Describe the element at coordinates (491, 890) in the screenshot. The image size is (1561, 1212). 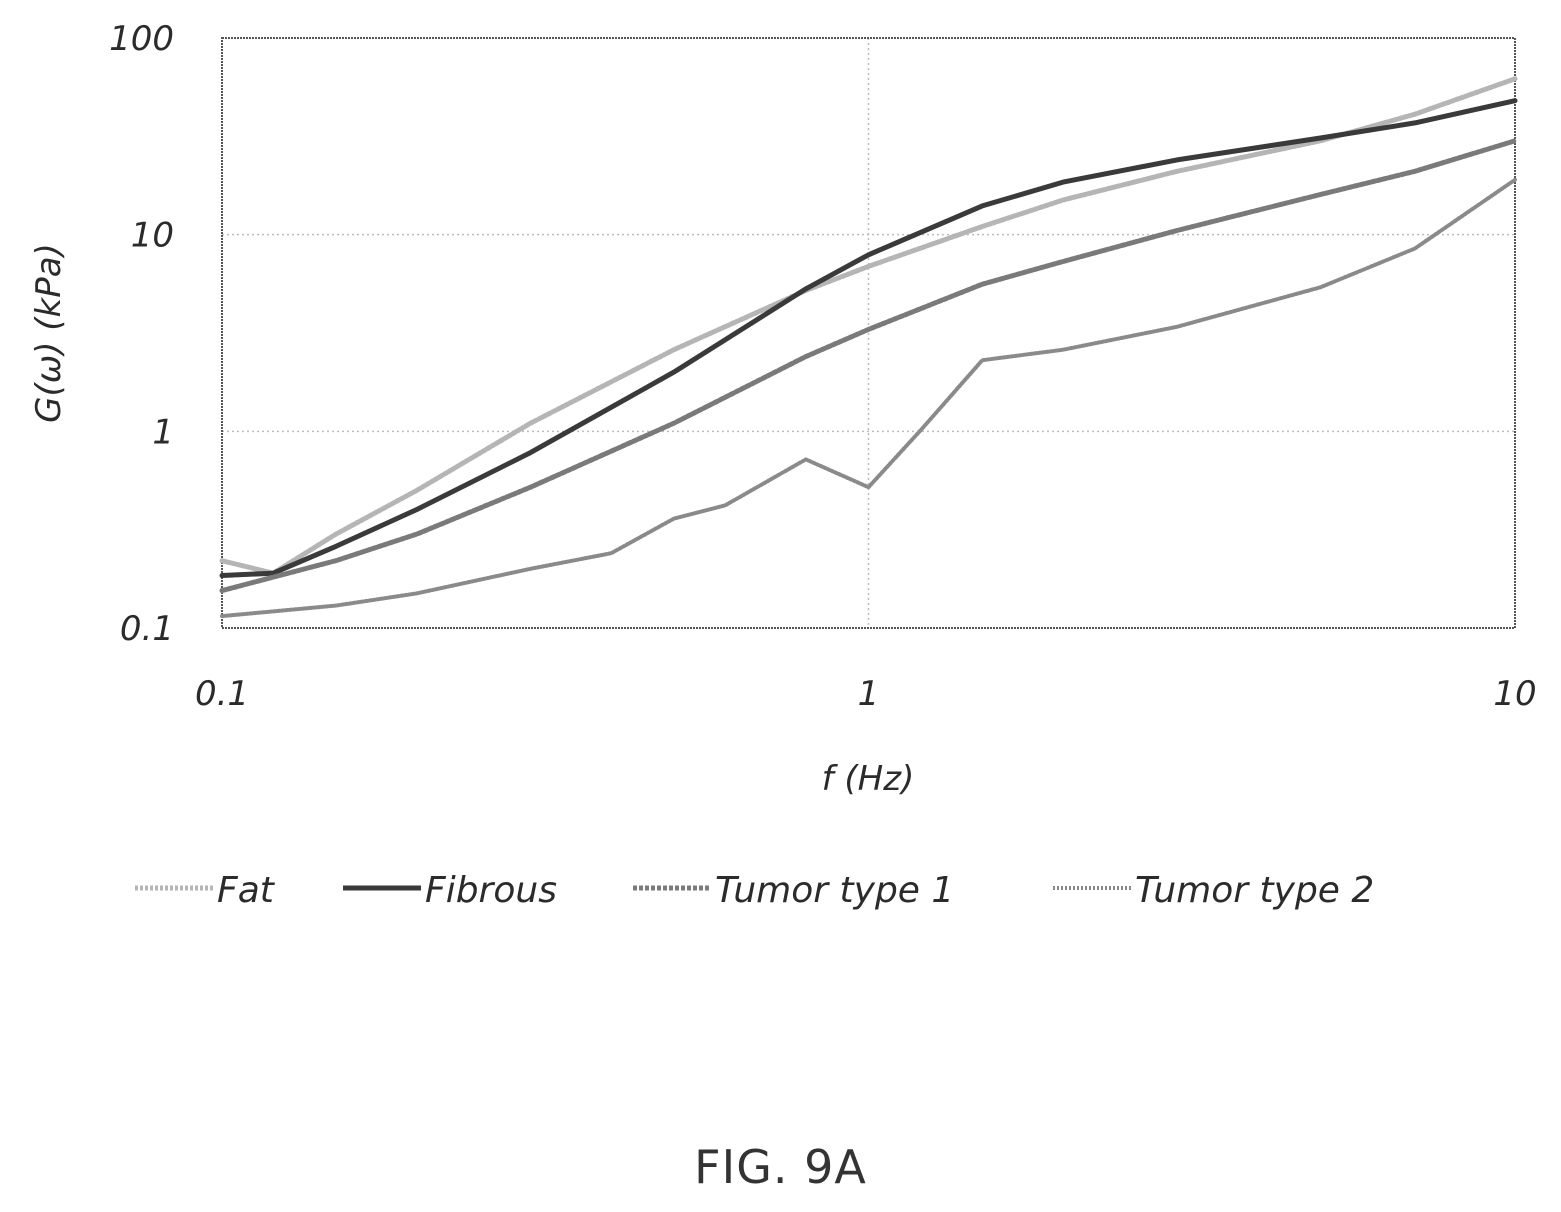
I see `legend-label: Fibrous` at that location.